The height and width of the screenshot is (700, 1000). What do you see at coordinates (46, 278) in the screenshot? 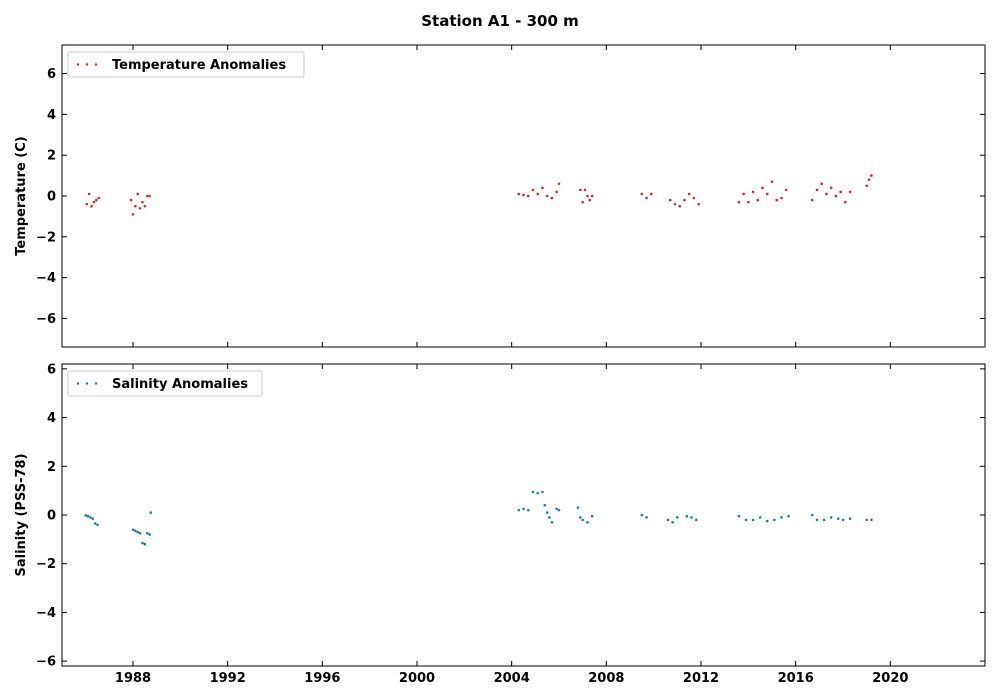
I see `temperature-y-tick-label: −4` at bounding box center [46, 278].